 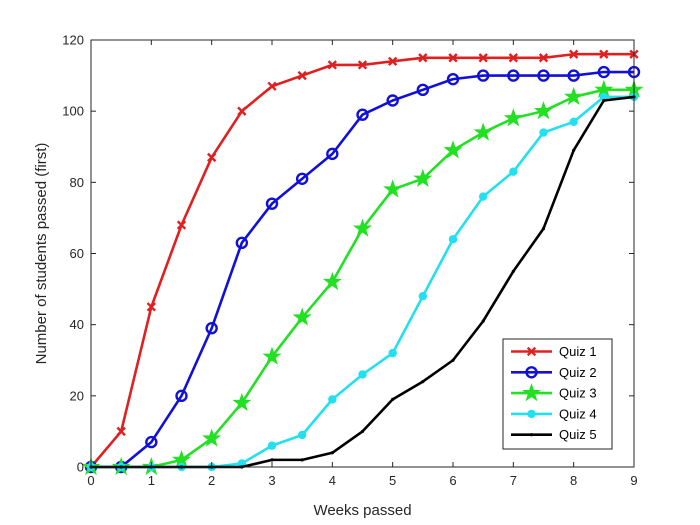 I want to click on legend-label: Quiz 1, so click(x=578, y=351).